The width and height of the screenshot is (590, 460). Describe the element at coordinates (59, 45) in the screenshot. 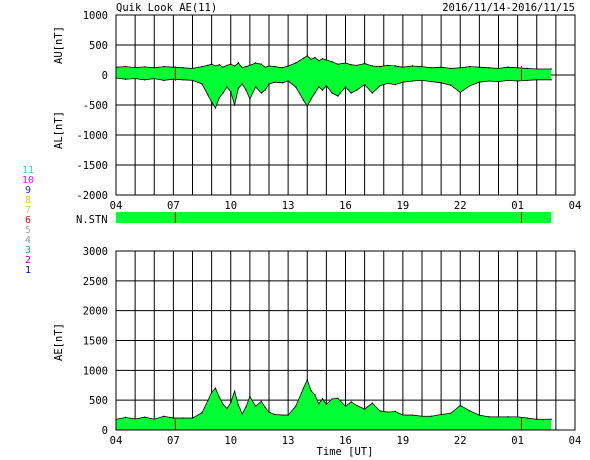

I see `au-axis-label: AU[nT]` at that location.